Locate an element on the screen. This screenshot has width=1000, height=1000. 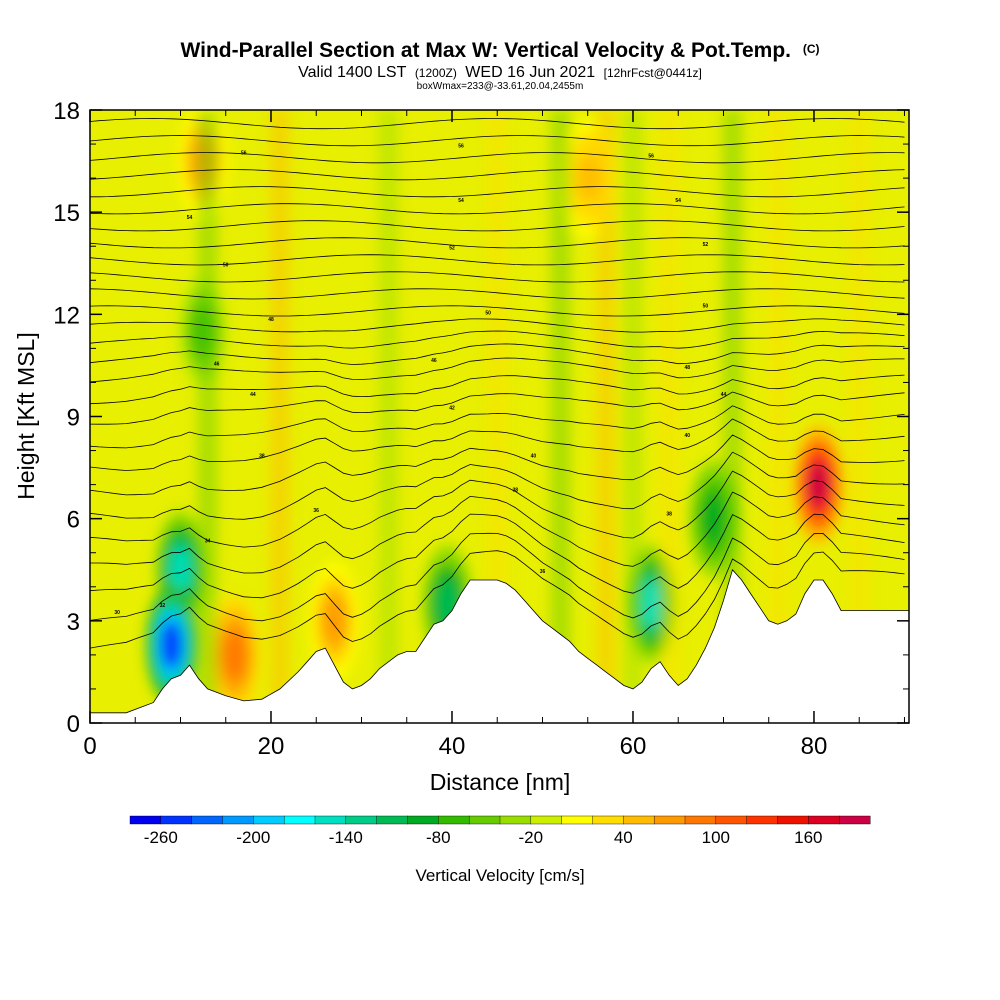
x-tick-label: 0 is located at coordinates (89, 746).